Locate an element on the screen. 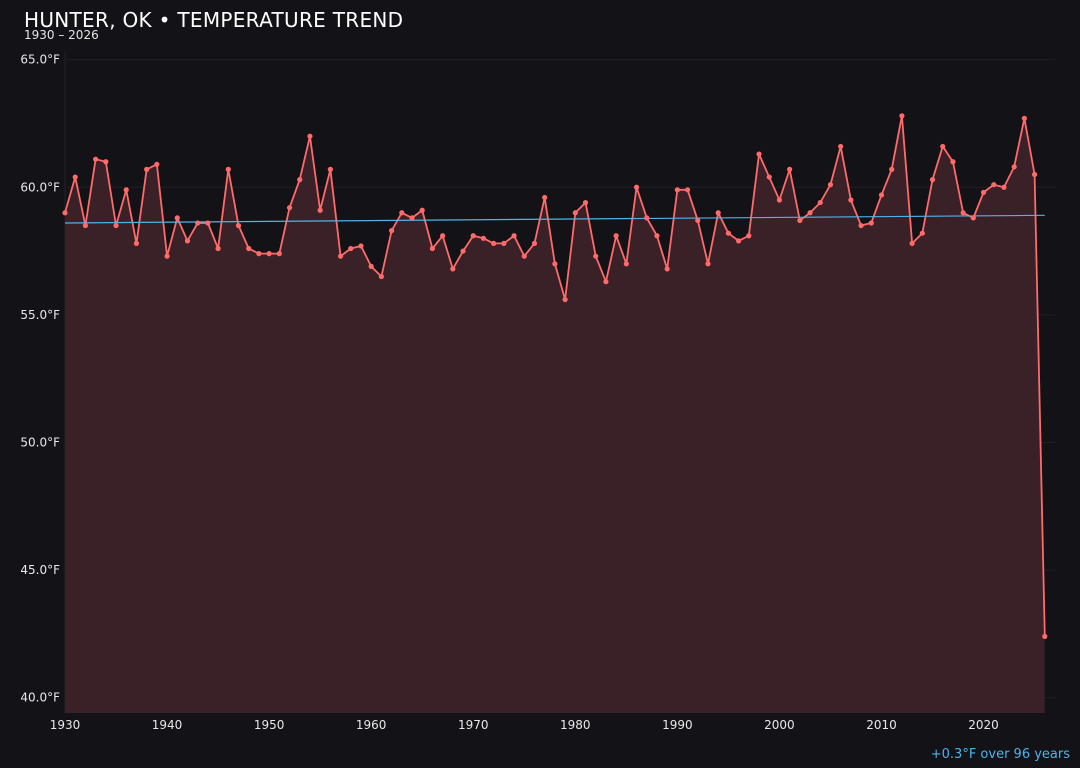 The image size is (1080, 768). x-tick-label: 1980 is located at coordinates (575, 725).